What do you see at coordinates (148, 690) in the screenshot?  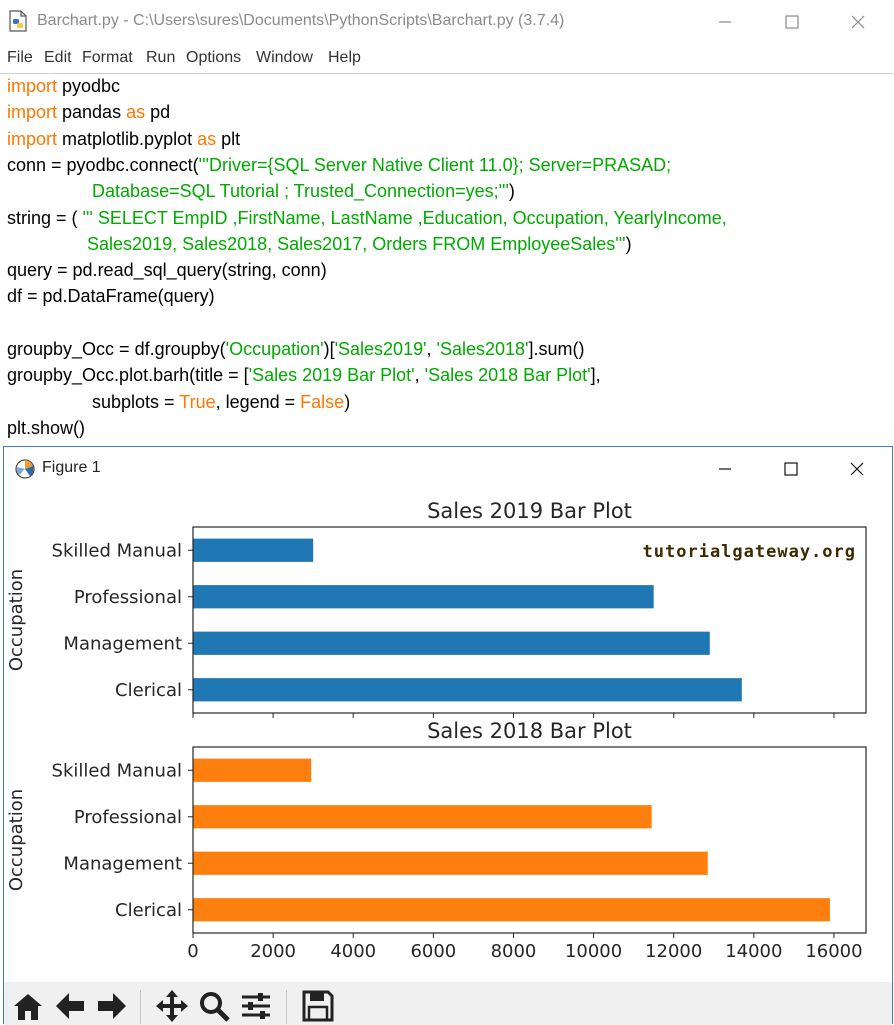 I see `y-tick-label: Clerical` at bounding box center [148, 690].